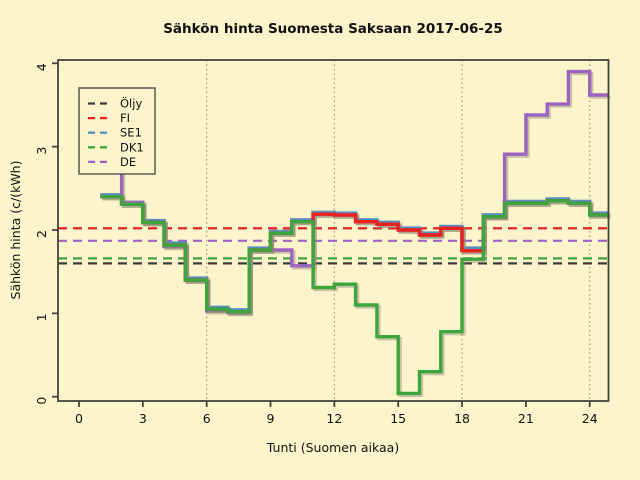 This screenshot has height=480, width=640. I want to click on x-tick-label: 15, so click(398, 418).